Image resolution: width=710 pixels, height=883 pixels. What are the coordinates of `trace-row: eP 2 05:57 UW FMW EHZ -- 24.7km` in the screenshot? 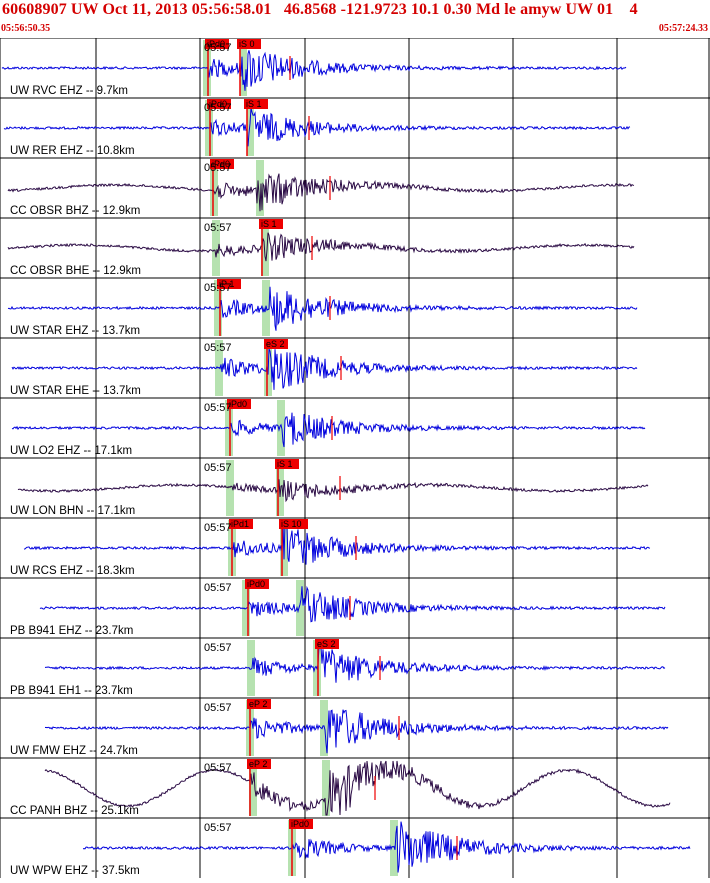 It's located at (355, 727).